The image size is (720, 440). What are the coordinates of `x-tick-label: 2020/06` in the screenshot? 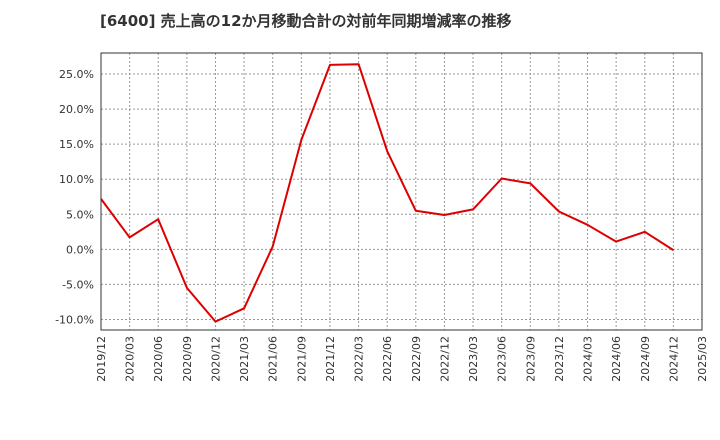 It's located at (158, 359).